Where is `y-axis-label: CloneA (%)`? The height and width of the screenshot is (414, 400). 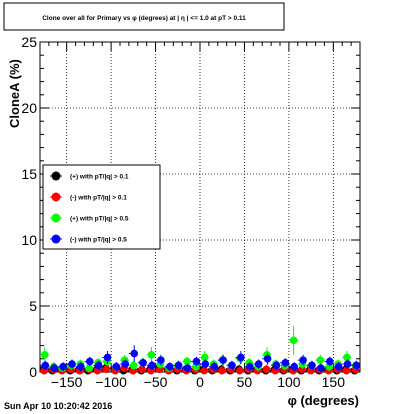 y-axis-label: CloneA (%) is located at coordinates (14, 93).